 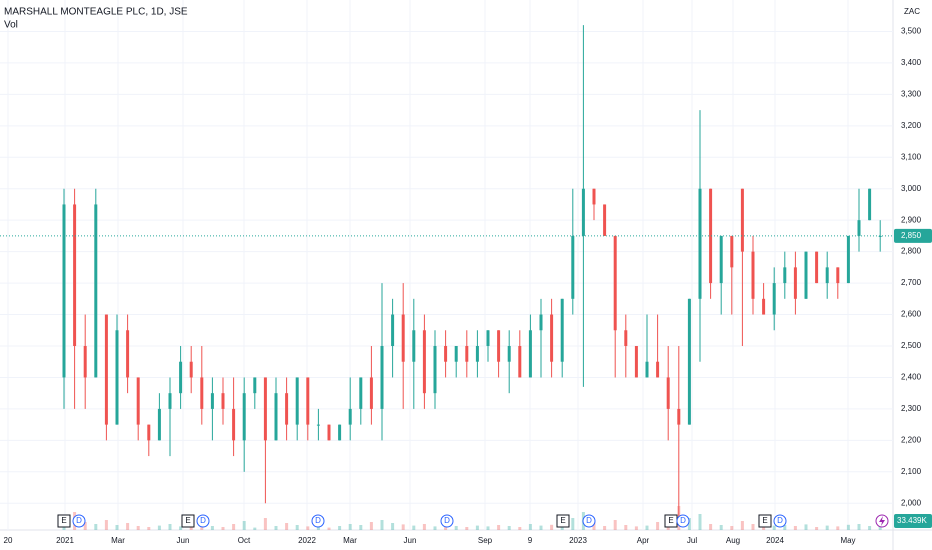 What do you see at coordinates (911, 439) in the screenshot?
I see `y-tick-label: 2,200` at bounding box center [911, 439].